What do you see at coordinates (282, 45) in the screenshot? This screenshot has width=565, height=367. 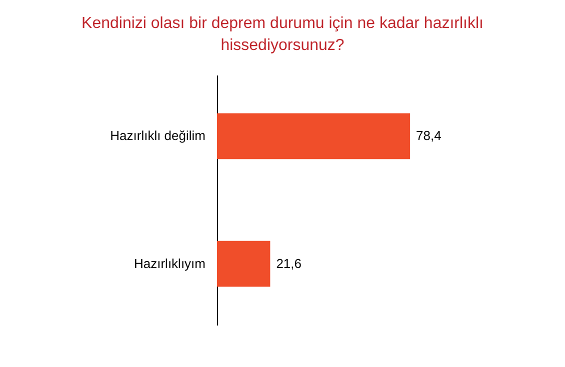 I see `text: hissediyorsunuz?` at bounding box center [282, 45].